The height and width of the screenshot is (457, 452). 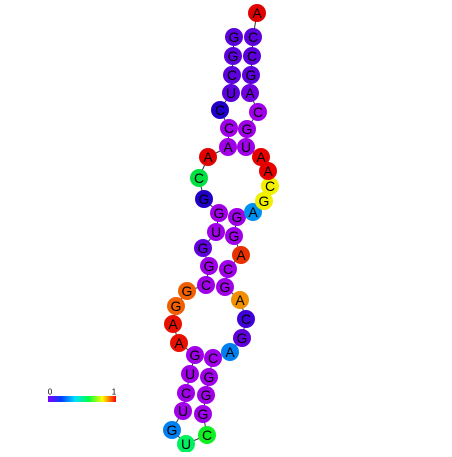 I want to click on colorbar, so click(x=82, y=399).